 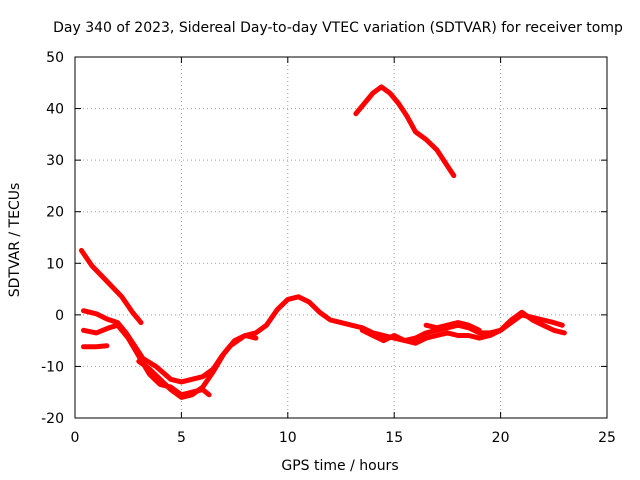 I want to click on x-tick-label: 10, so click(x=288, y=438).